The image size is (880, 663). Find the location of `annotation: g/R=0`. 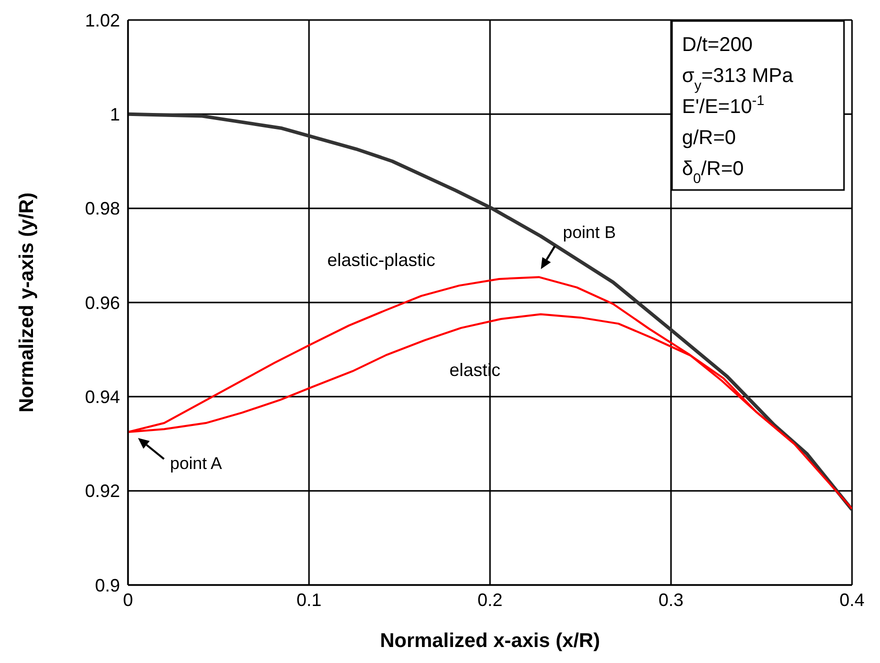

annotation: g/R=0 is located at coordinates (709, 138).